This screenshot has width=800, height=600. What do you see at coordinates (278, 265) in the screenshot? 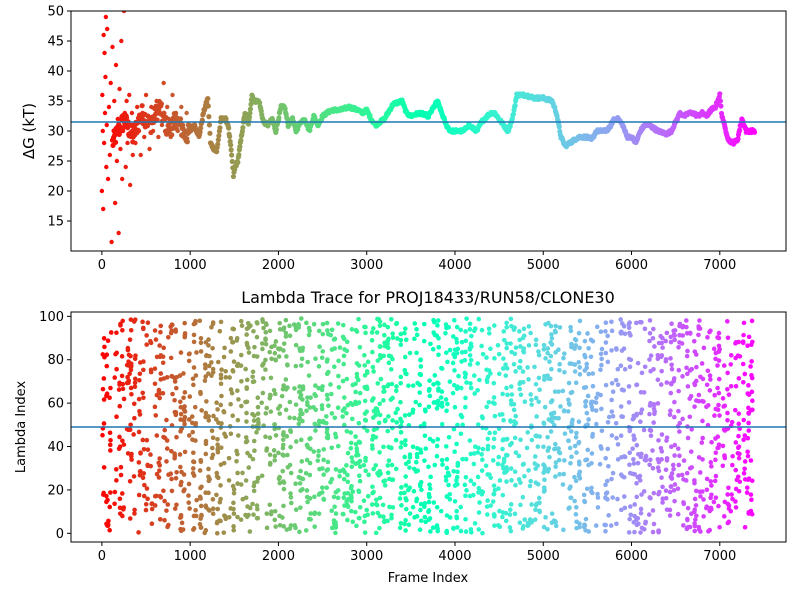
I see `x-tick-label: 2000` at bounding box center [278, 265].